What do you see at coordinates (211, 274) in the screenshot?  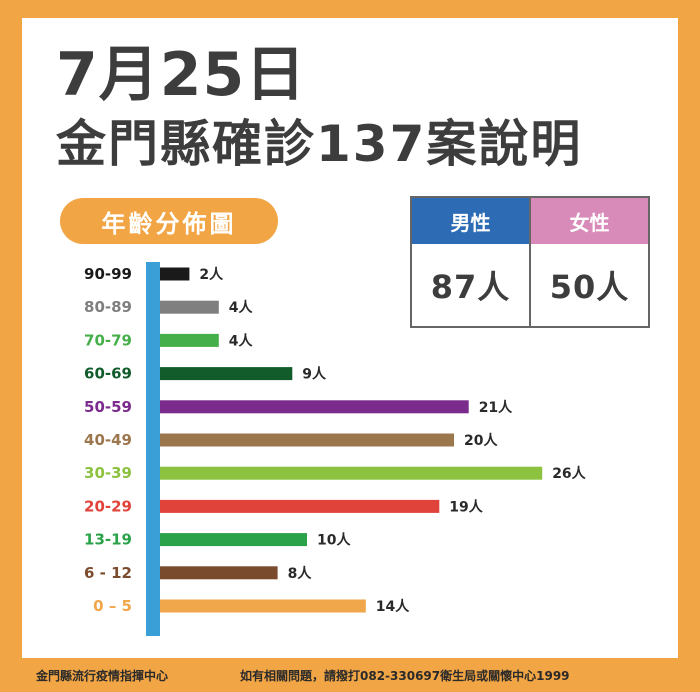 I see `data-label: 2人` at bounding box center [211, 274].